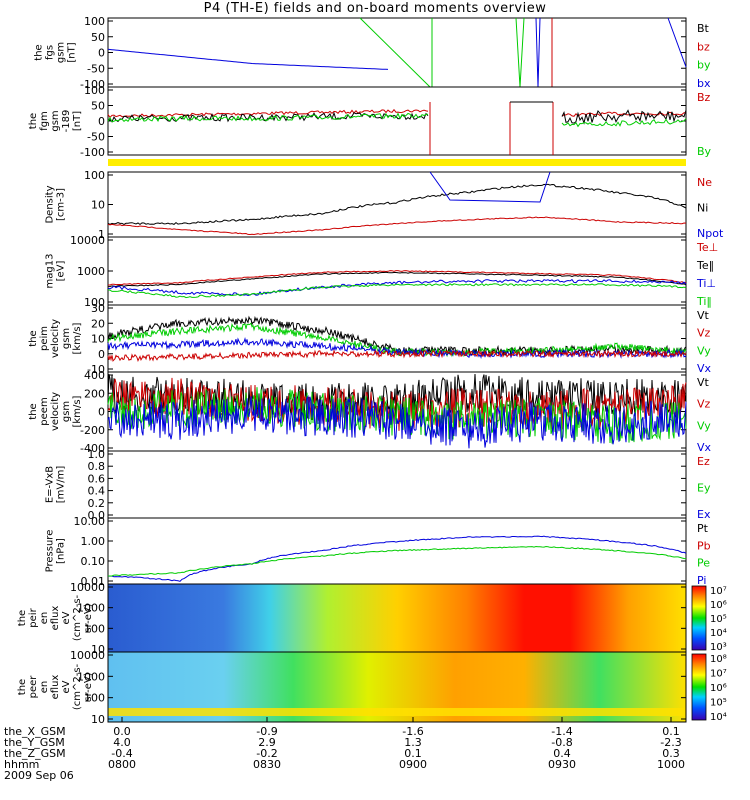 This screenshot has height=800, width=750. What do you see at coordinates (22, 764) in the screenshot?
I see `ephemeris-label: hhmm` at bounding box center [22, 764].